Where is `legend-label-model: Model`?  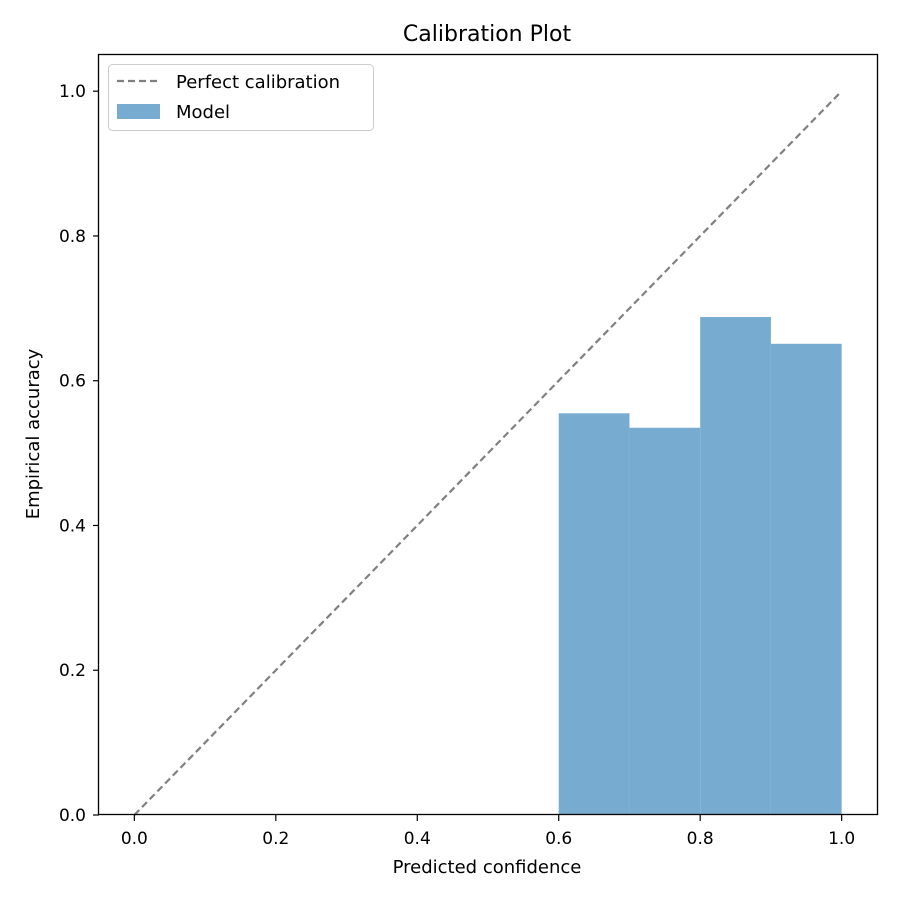
legend-label-model: Model is located at coordinates (203, 112).